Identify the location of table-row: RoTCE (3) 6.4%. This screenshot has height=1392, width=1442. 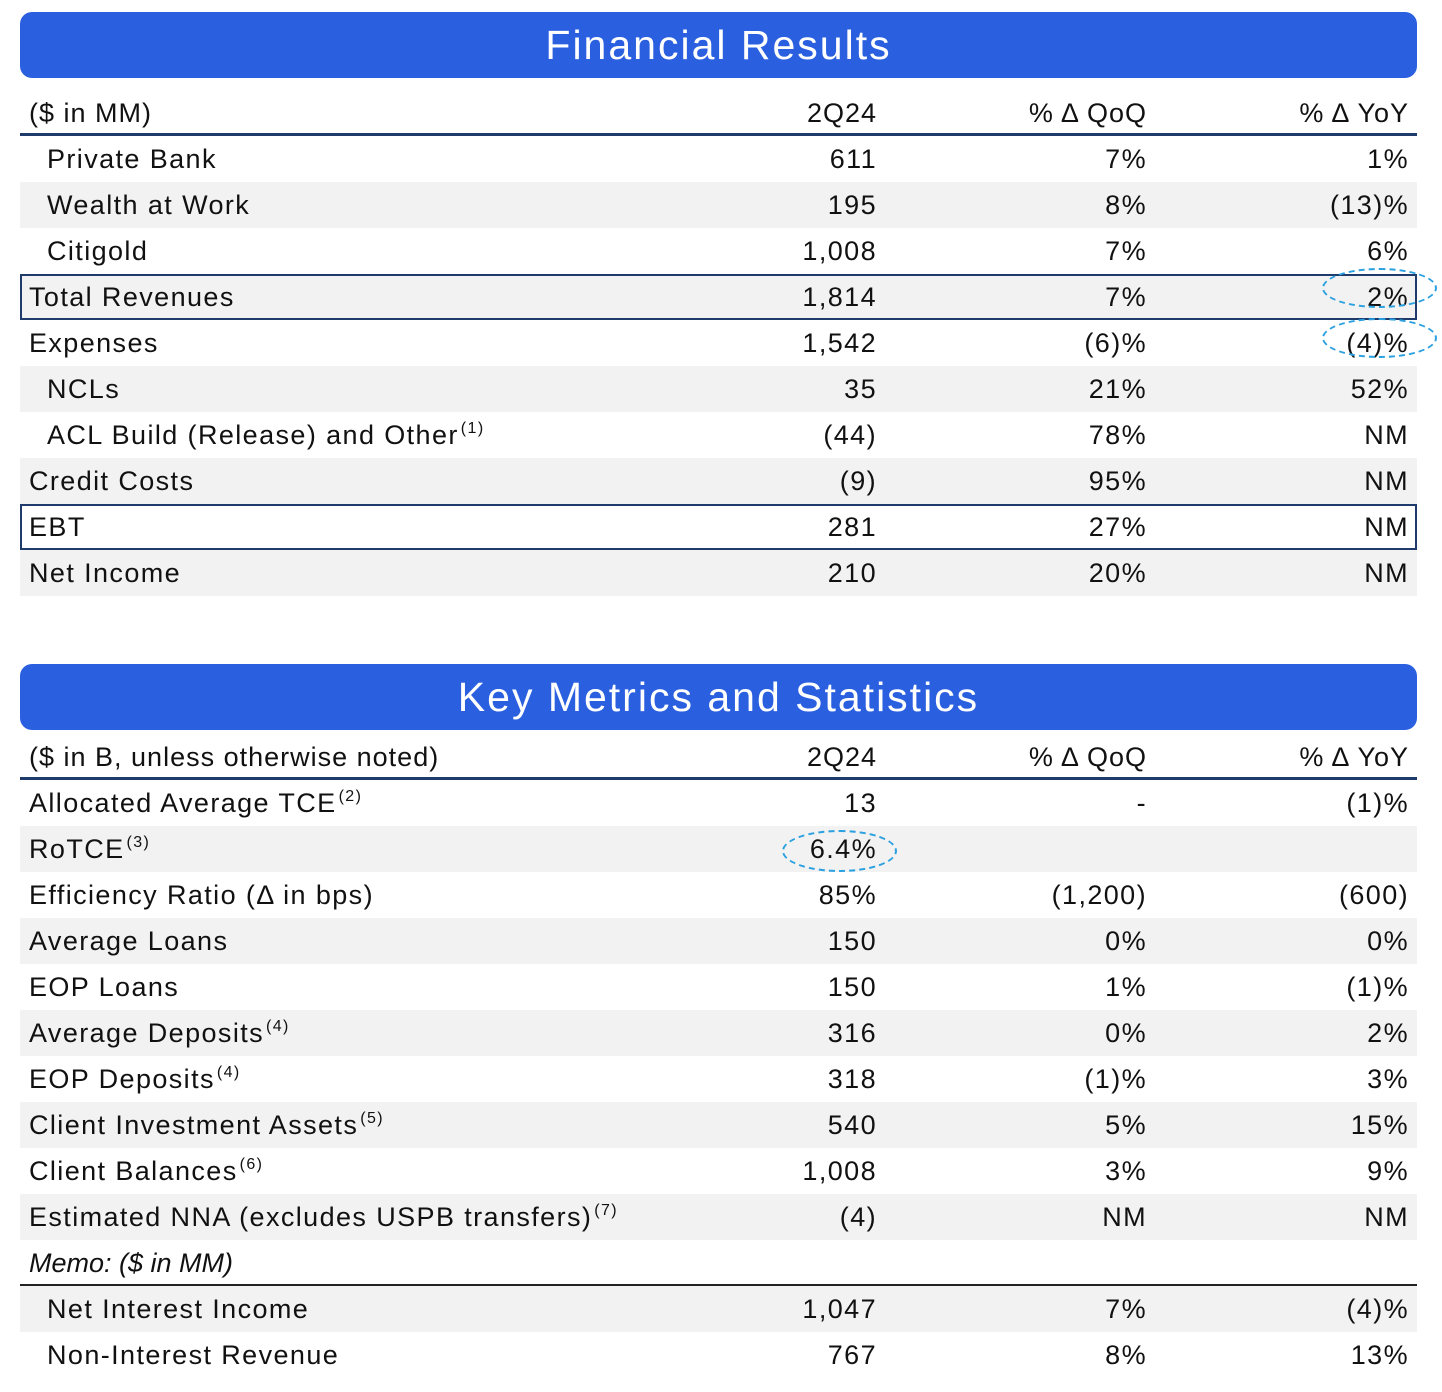
(718, 849).